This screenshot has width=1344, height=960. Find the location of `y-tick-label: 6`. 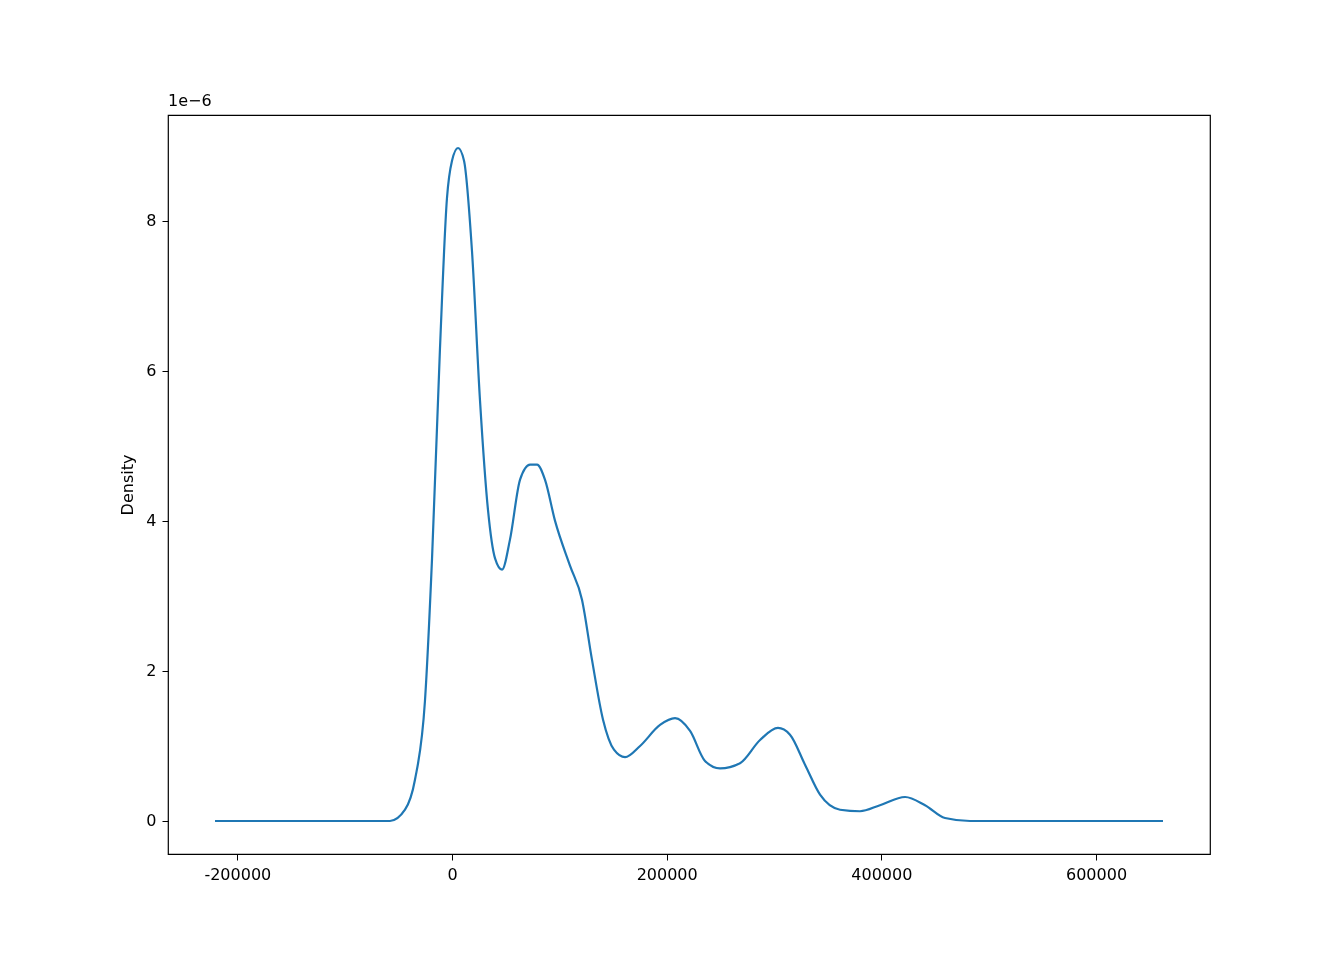

y-tick-label: 6 is located at coordinates (151, 371).